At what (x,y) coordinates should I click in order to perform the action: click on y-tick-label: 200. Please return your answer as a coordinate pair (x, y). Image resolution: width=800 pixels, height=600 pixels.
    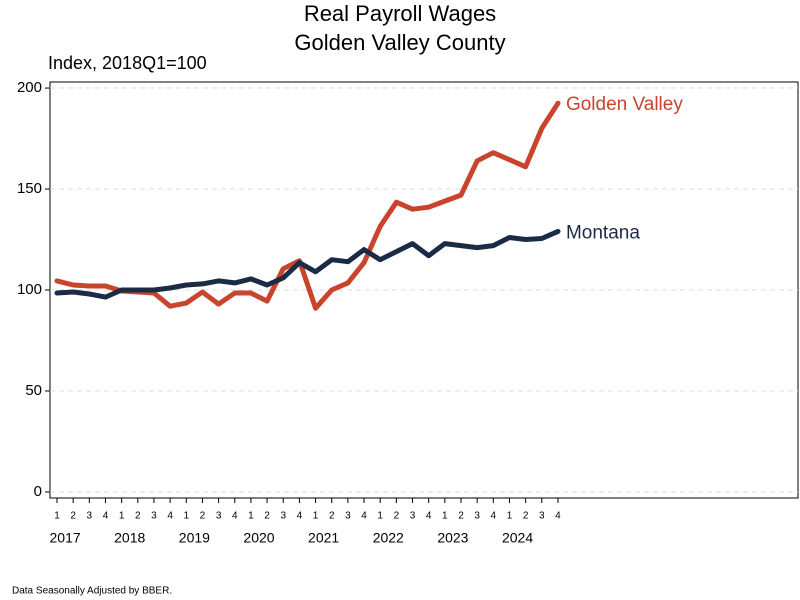
    Looking at the image, I should click on (29, 87).